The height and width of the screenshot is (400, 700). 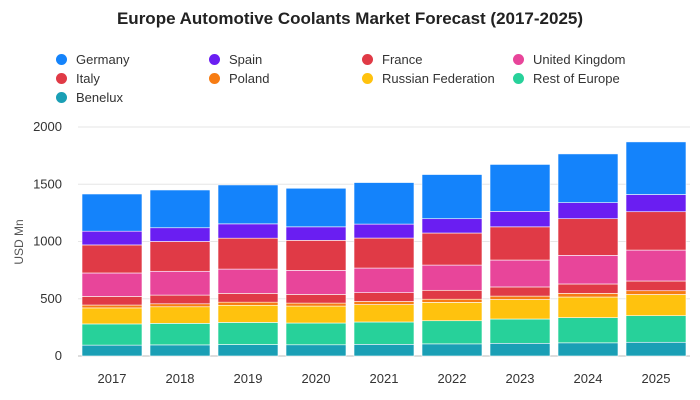 I want to click on bar-segment-italy-2017, so click(x=112, y=301).